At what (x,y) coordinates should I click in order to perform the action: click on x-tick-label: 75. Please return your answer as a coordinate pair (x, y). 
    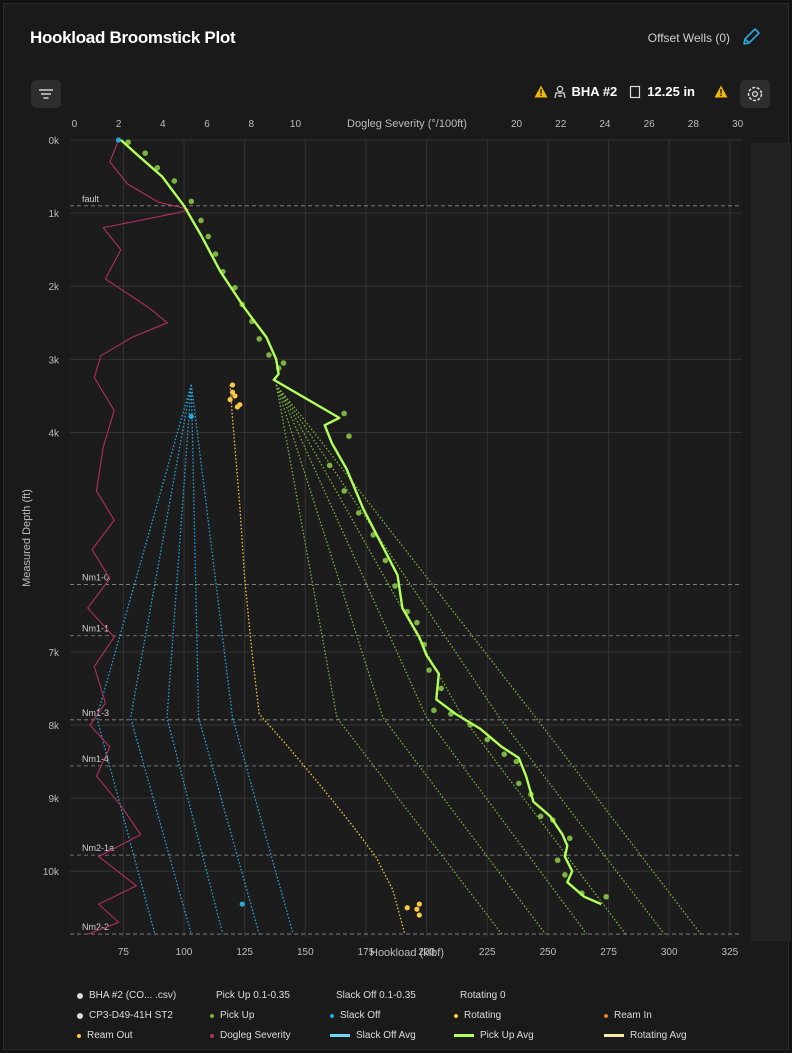
    Looking at the image, I should click on (124, 952).